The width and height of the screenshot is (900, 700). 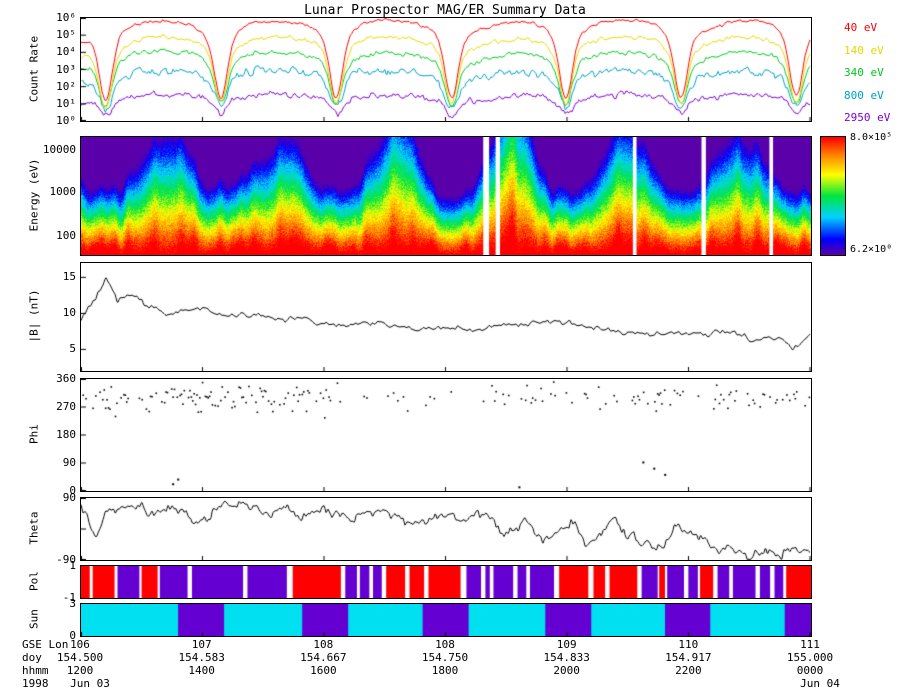 What do you see at coordinates (810, 644) in the screenshot?
I see `x-tick-label: 111` at bounding box center [810, 644].